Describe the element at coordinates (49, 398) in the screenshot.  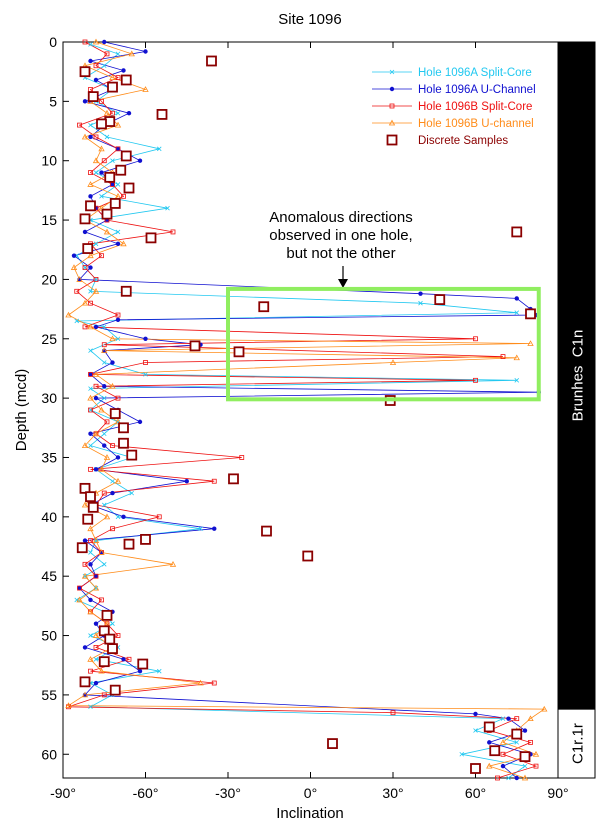
I see `y-tick-label: 30` at that location.